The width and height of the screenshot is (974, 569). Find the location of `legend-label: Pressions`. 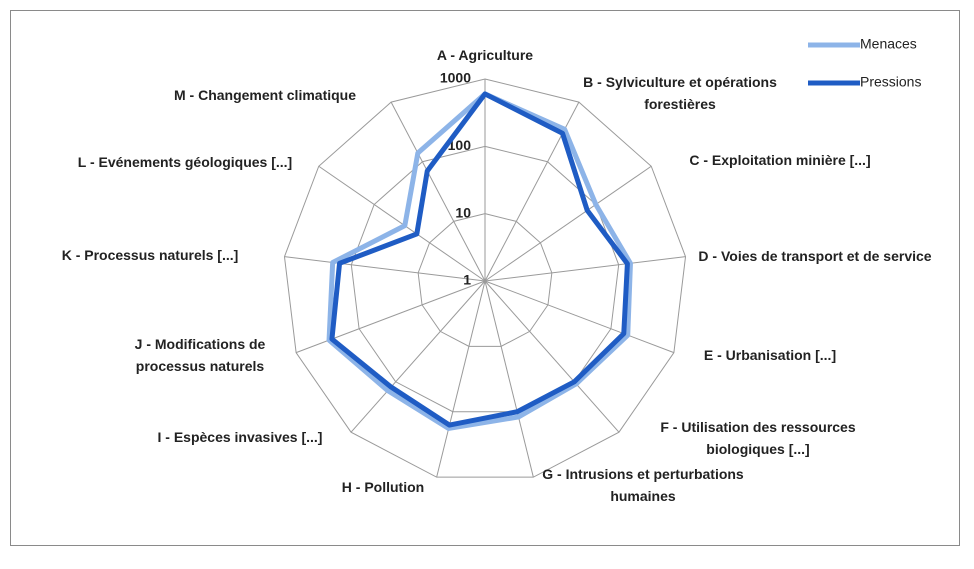

legend-label: Pressions is located at coordinates (890, 82).